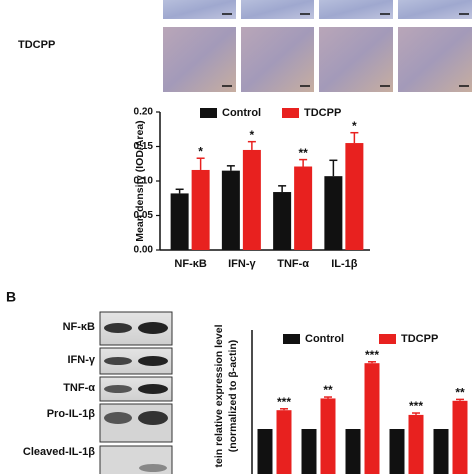  Describe the element at coordinates (344, 264) in the screenshot. I see `x-tick-label: IL-1β` at that location.